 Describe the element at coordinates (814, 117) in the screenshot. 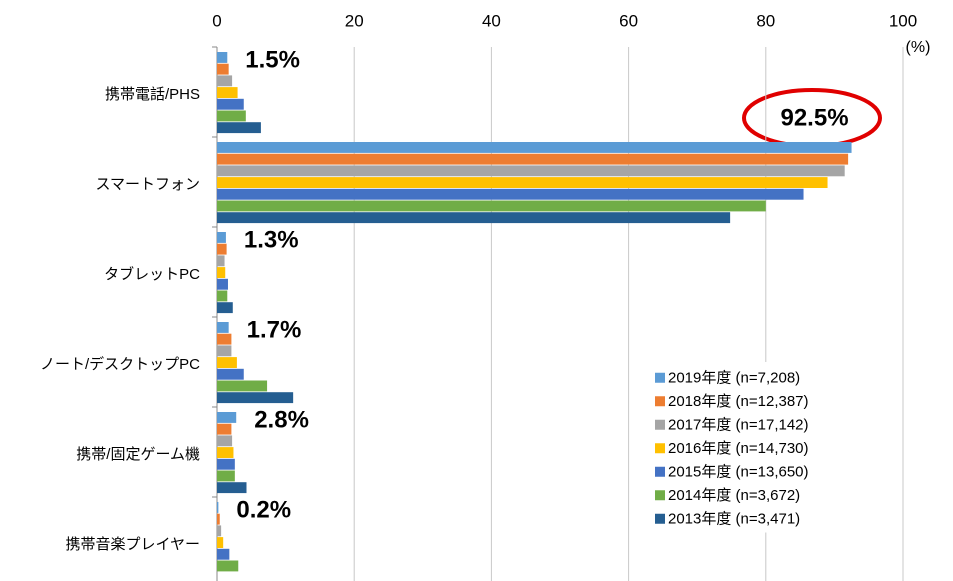

I see `data-label: 92.5%` at that location.